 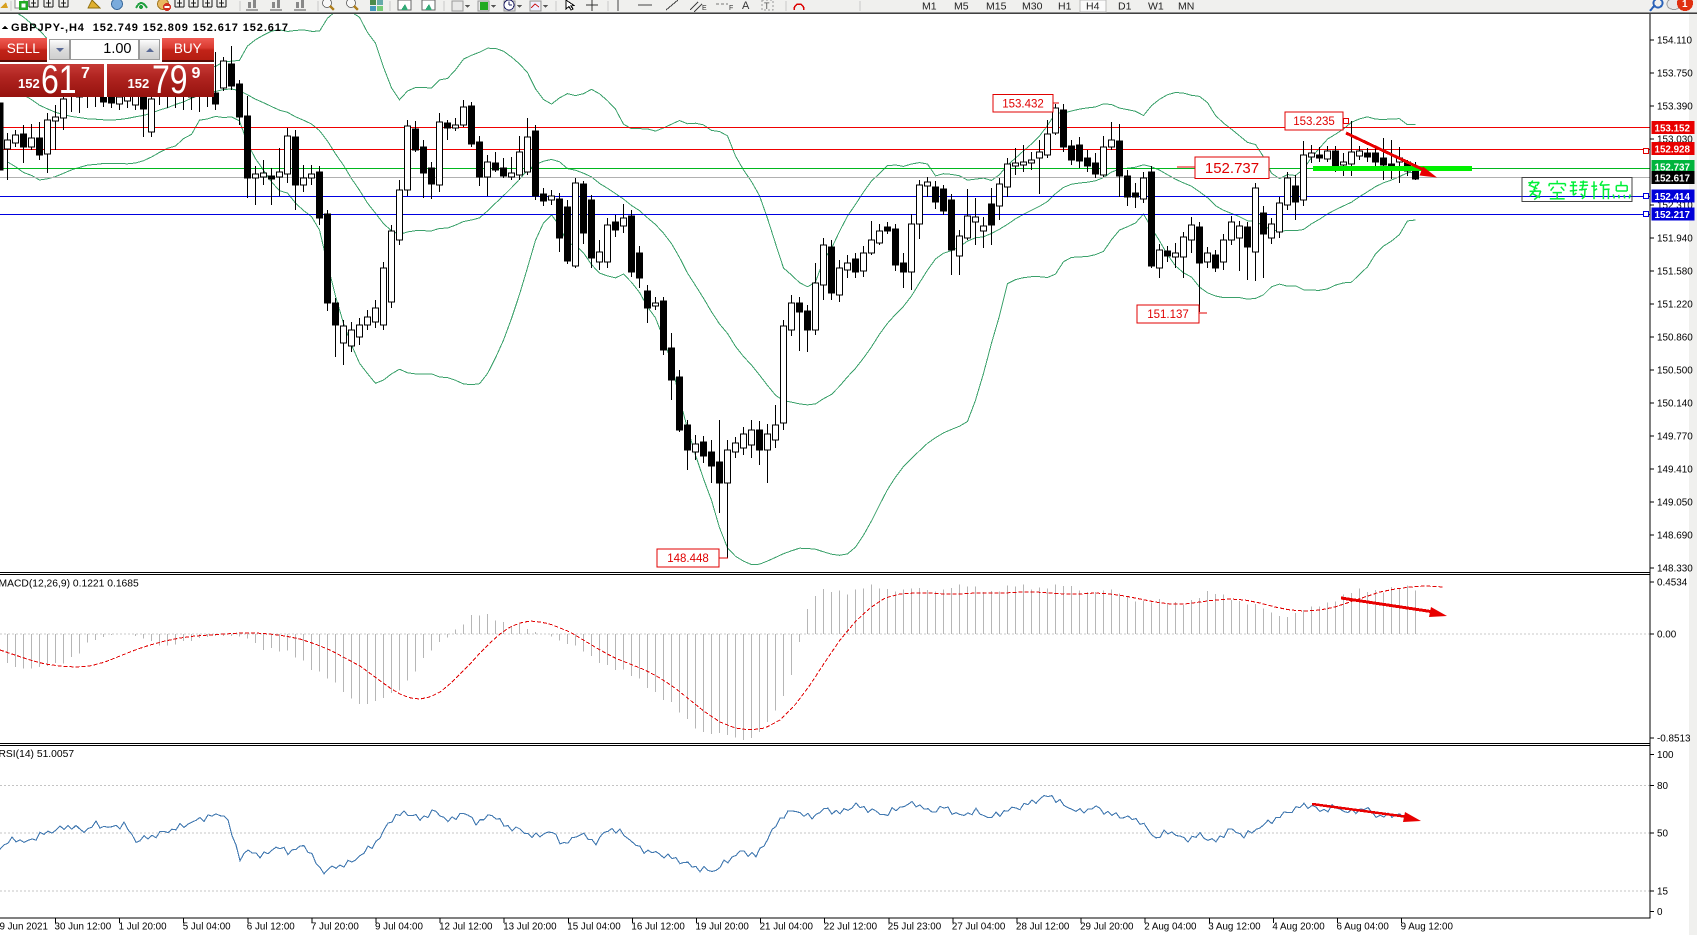 What do you see at coordinates (1675, 569) in the screenshot?
I see `svg-text: 148.330` at bounding box center [1675, 569].